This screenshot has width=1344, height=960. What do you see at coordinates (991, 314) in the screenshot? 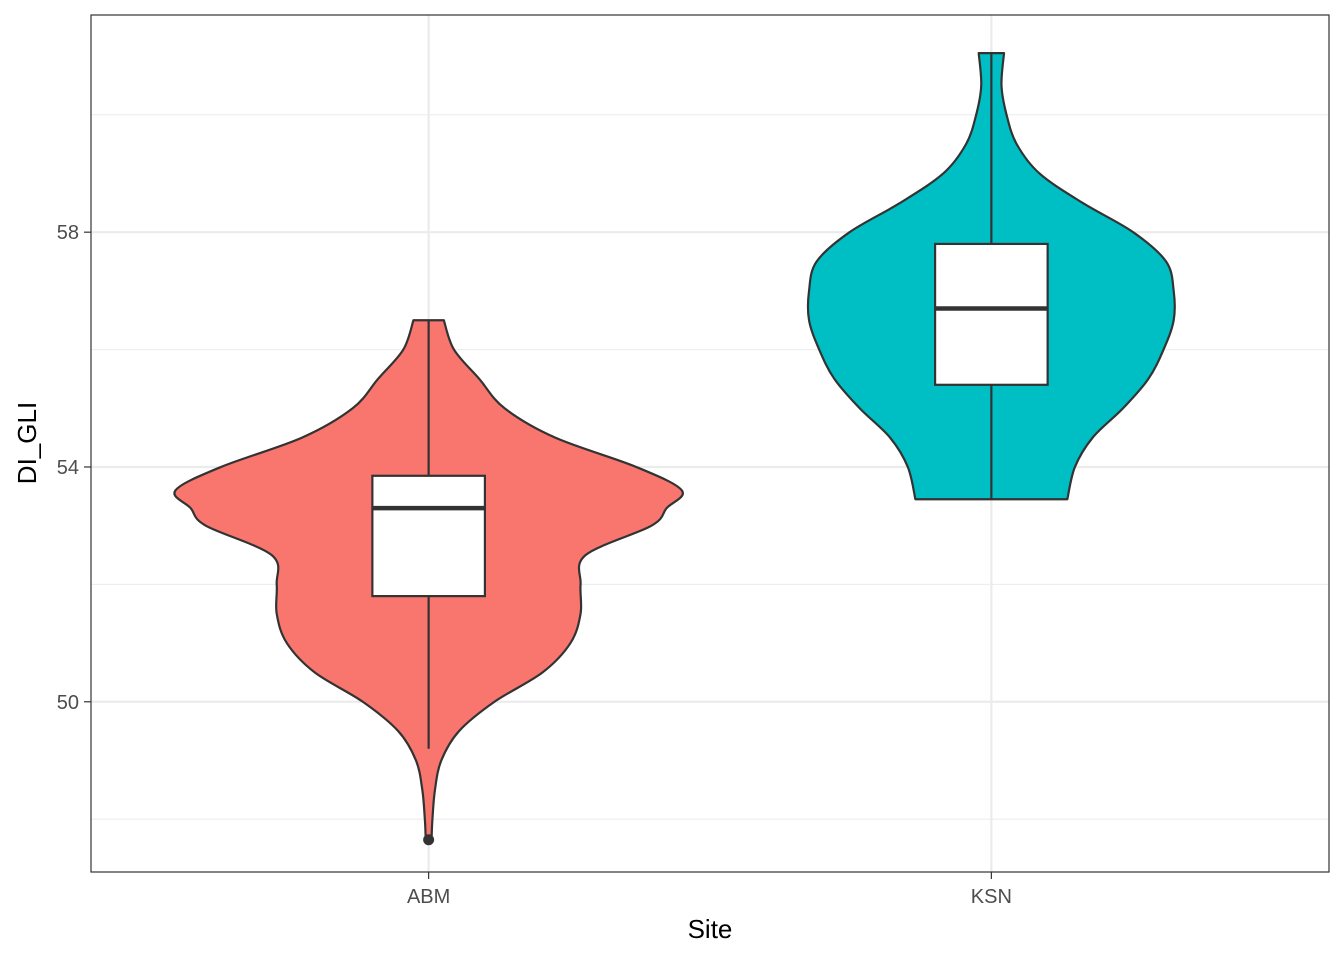
I see `box-ksn` at bounding box center [991, 314].